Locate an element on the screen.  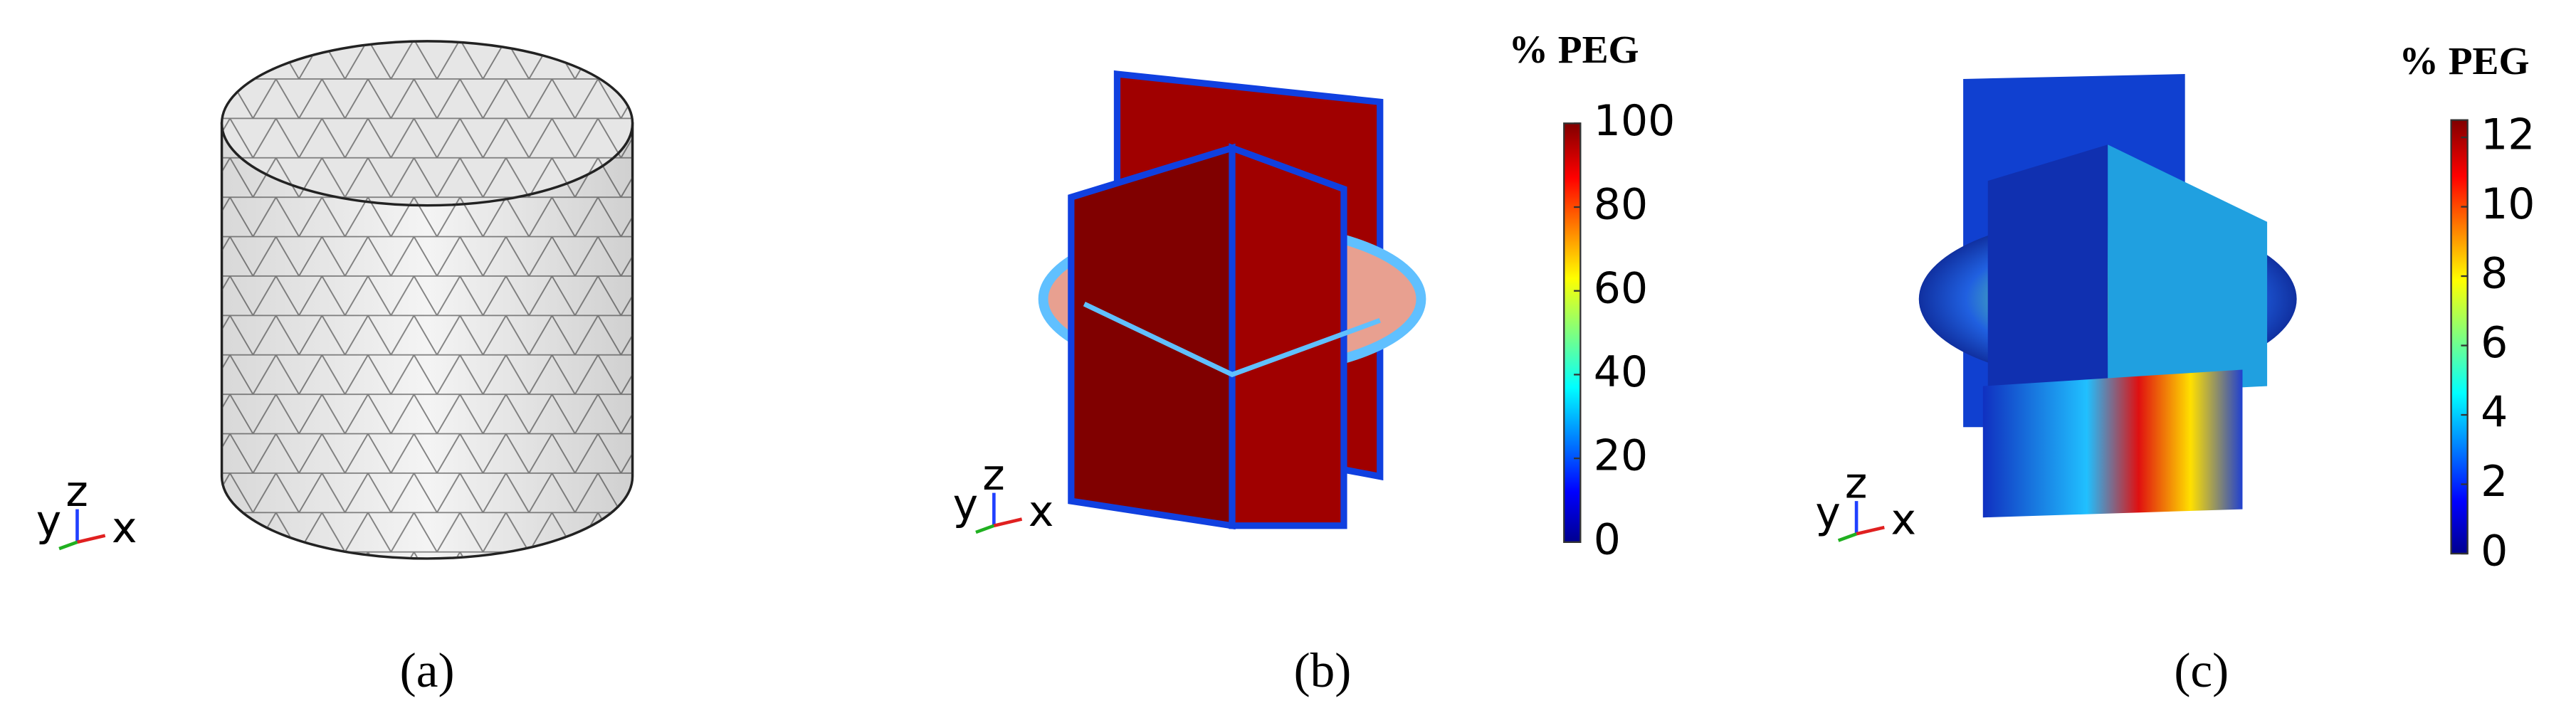
mesh-cylinder is located at coordinates (427, 300).